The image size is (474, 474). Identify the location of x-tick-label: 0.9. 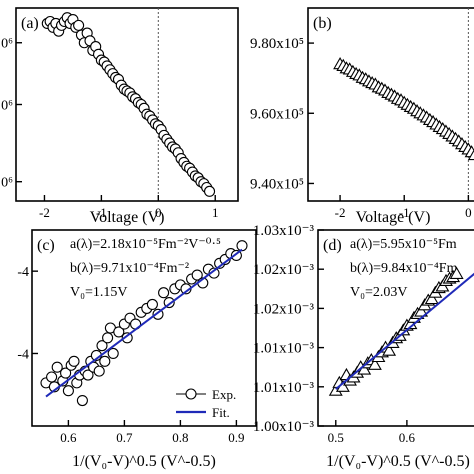
(236, 437).